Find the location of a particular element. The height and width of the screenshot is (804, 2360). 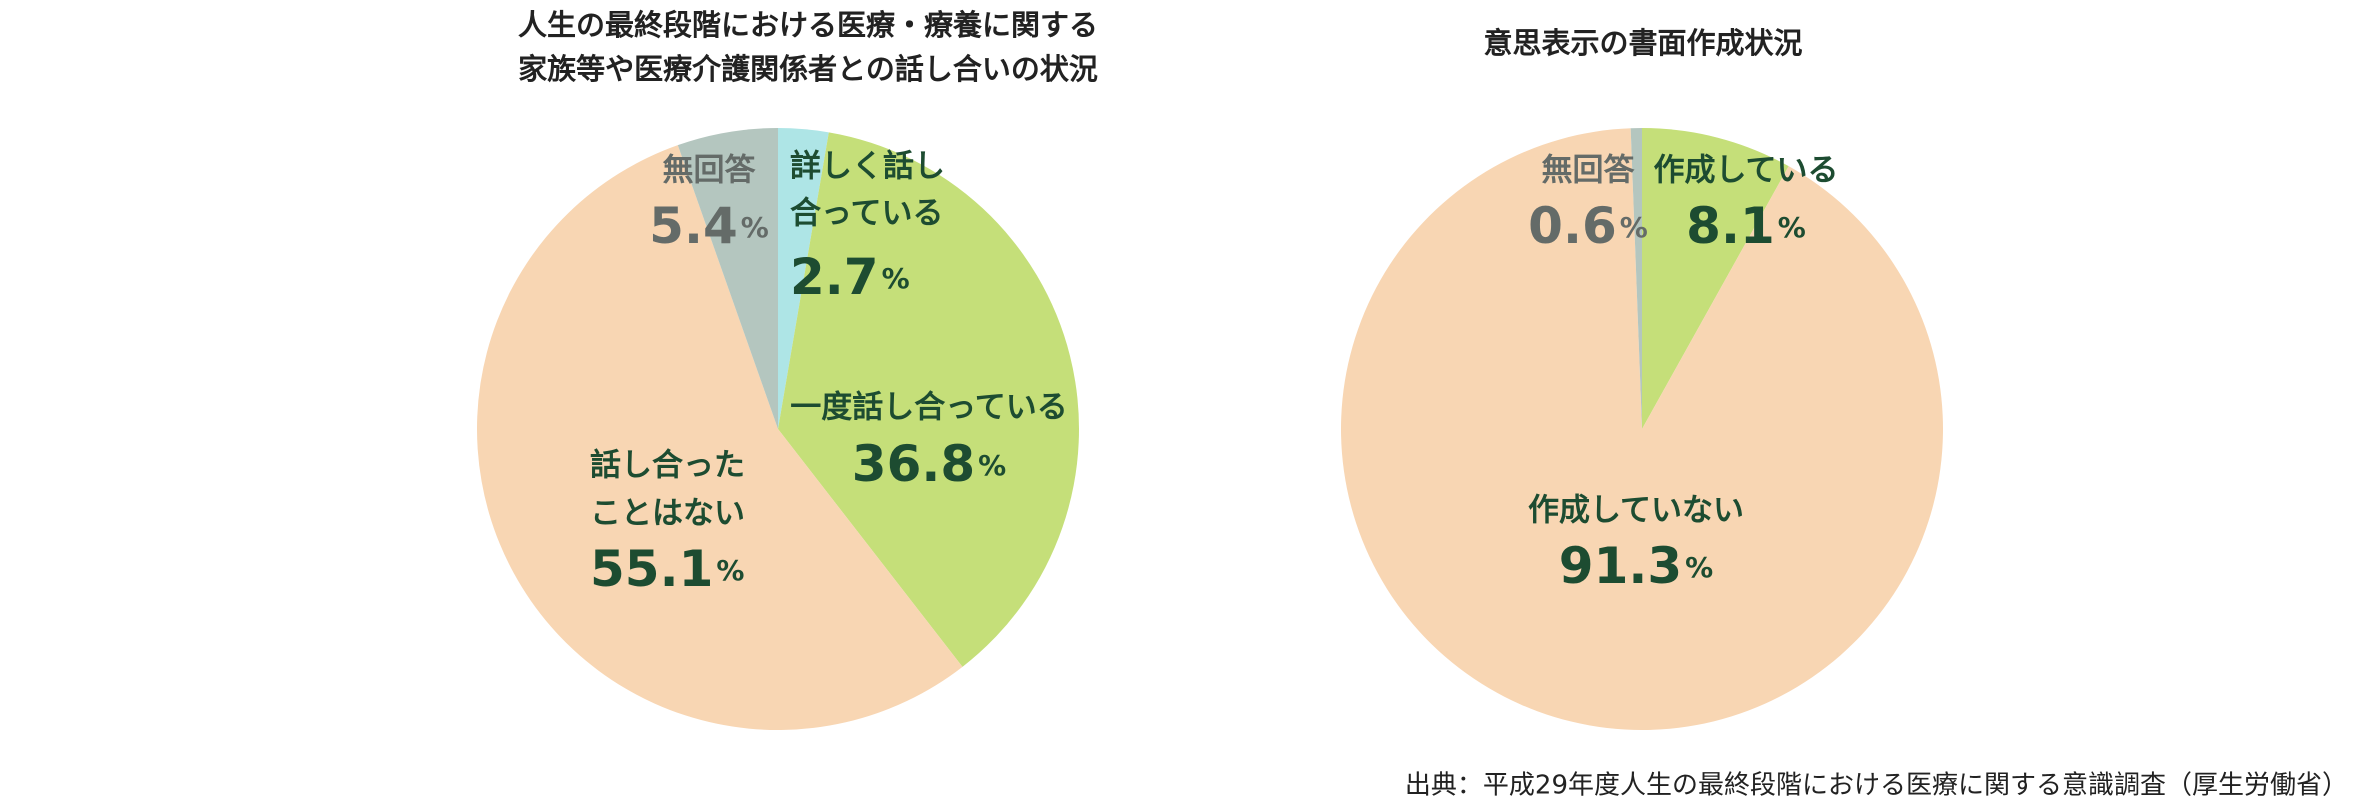

slice-label: 一度話し合っている is located at coordinates (928, 408).